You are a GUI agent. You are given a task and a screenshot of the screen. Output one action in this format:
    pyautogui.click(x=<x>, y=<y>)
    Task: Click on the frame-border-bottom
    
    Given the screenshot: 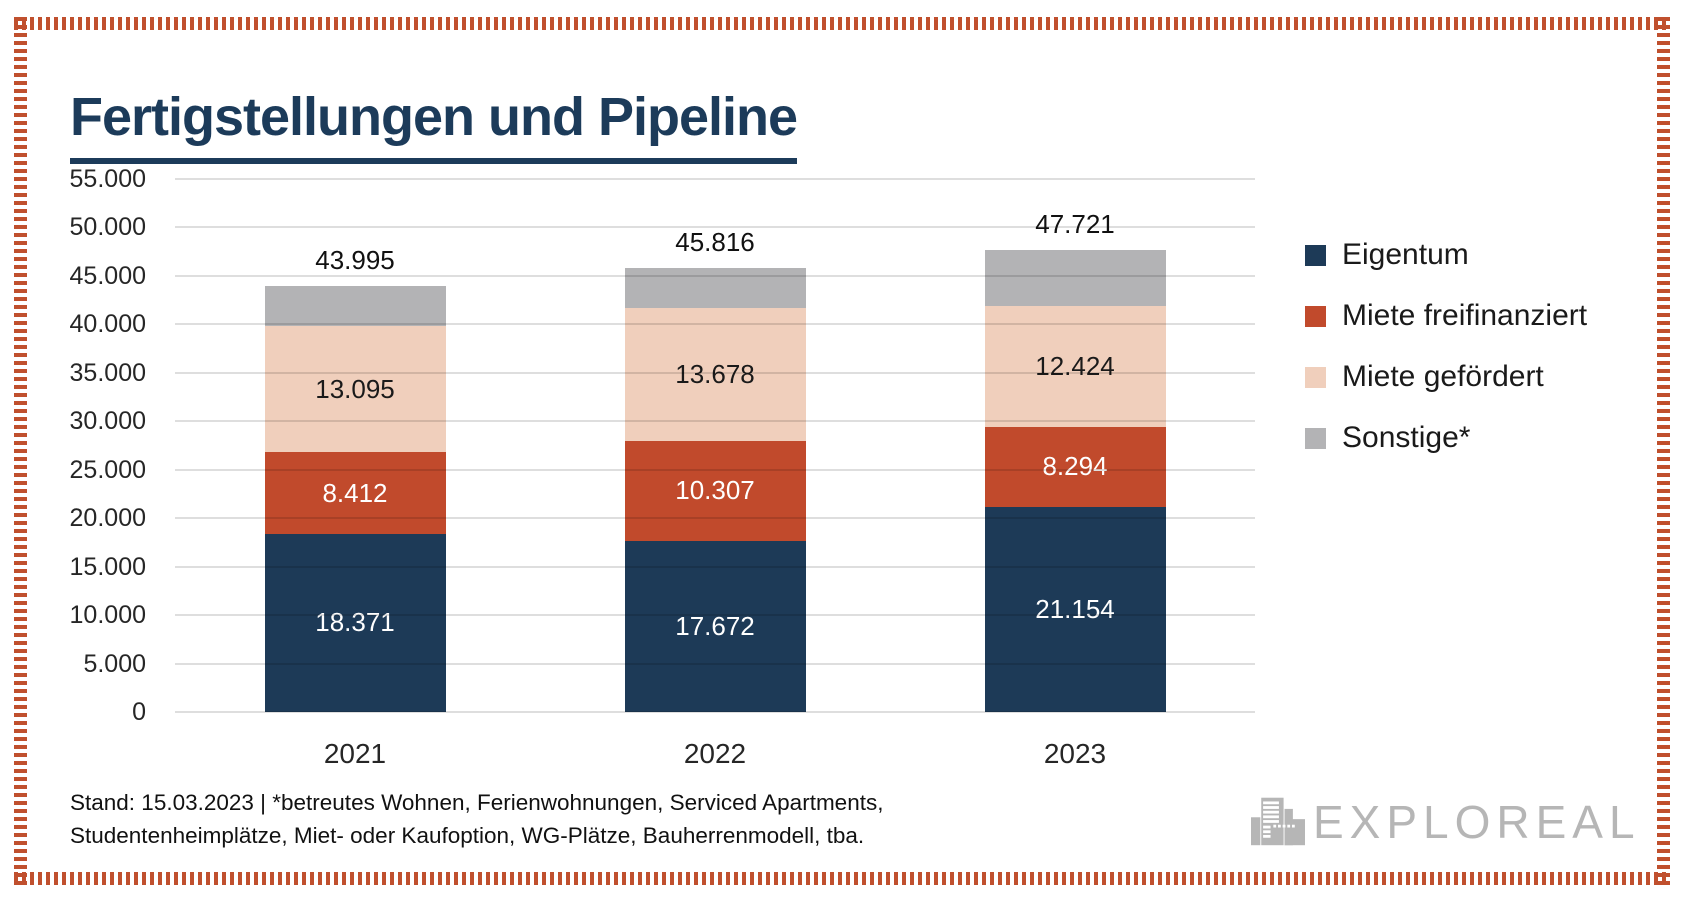 What is the action you would take?
    pyautogui.click(x=842, y=878)
    